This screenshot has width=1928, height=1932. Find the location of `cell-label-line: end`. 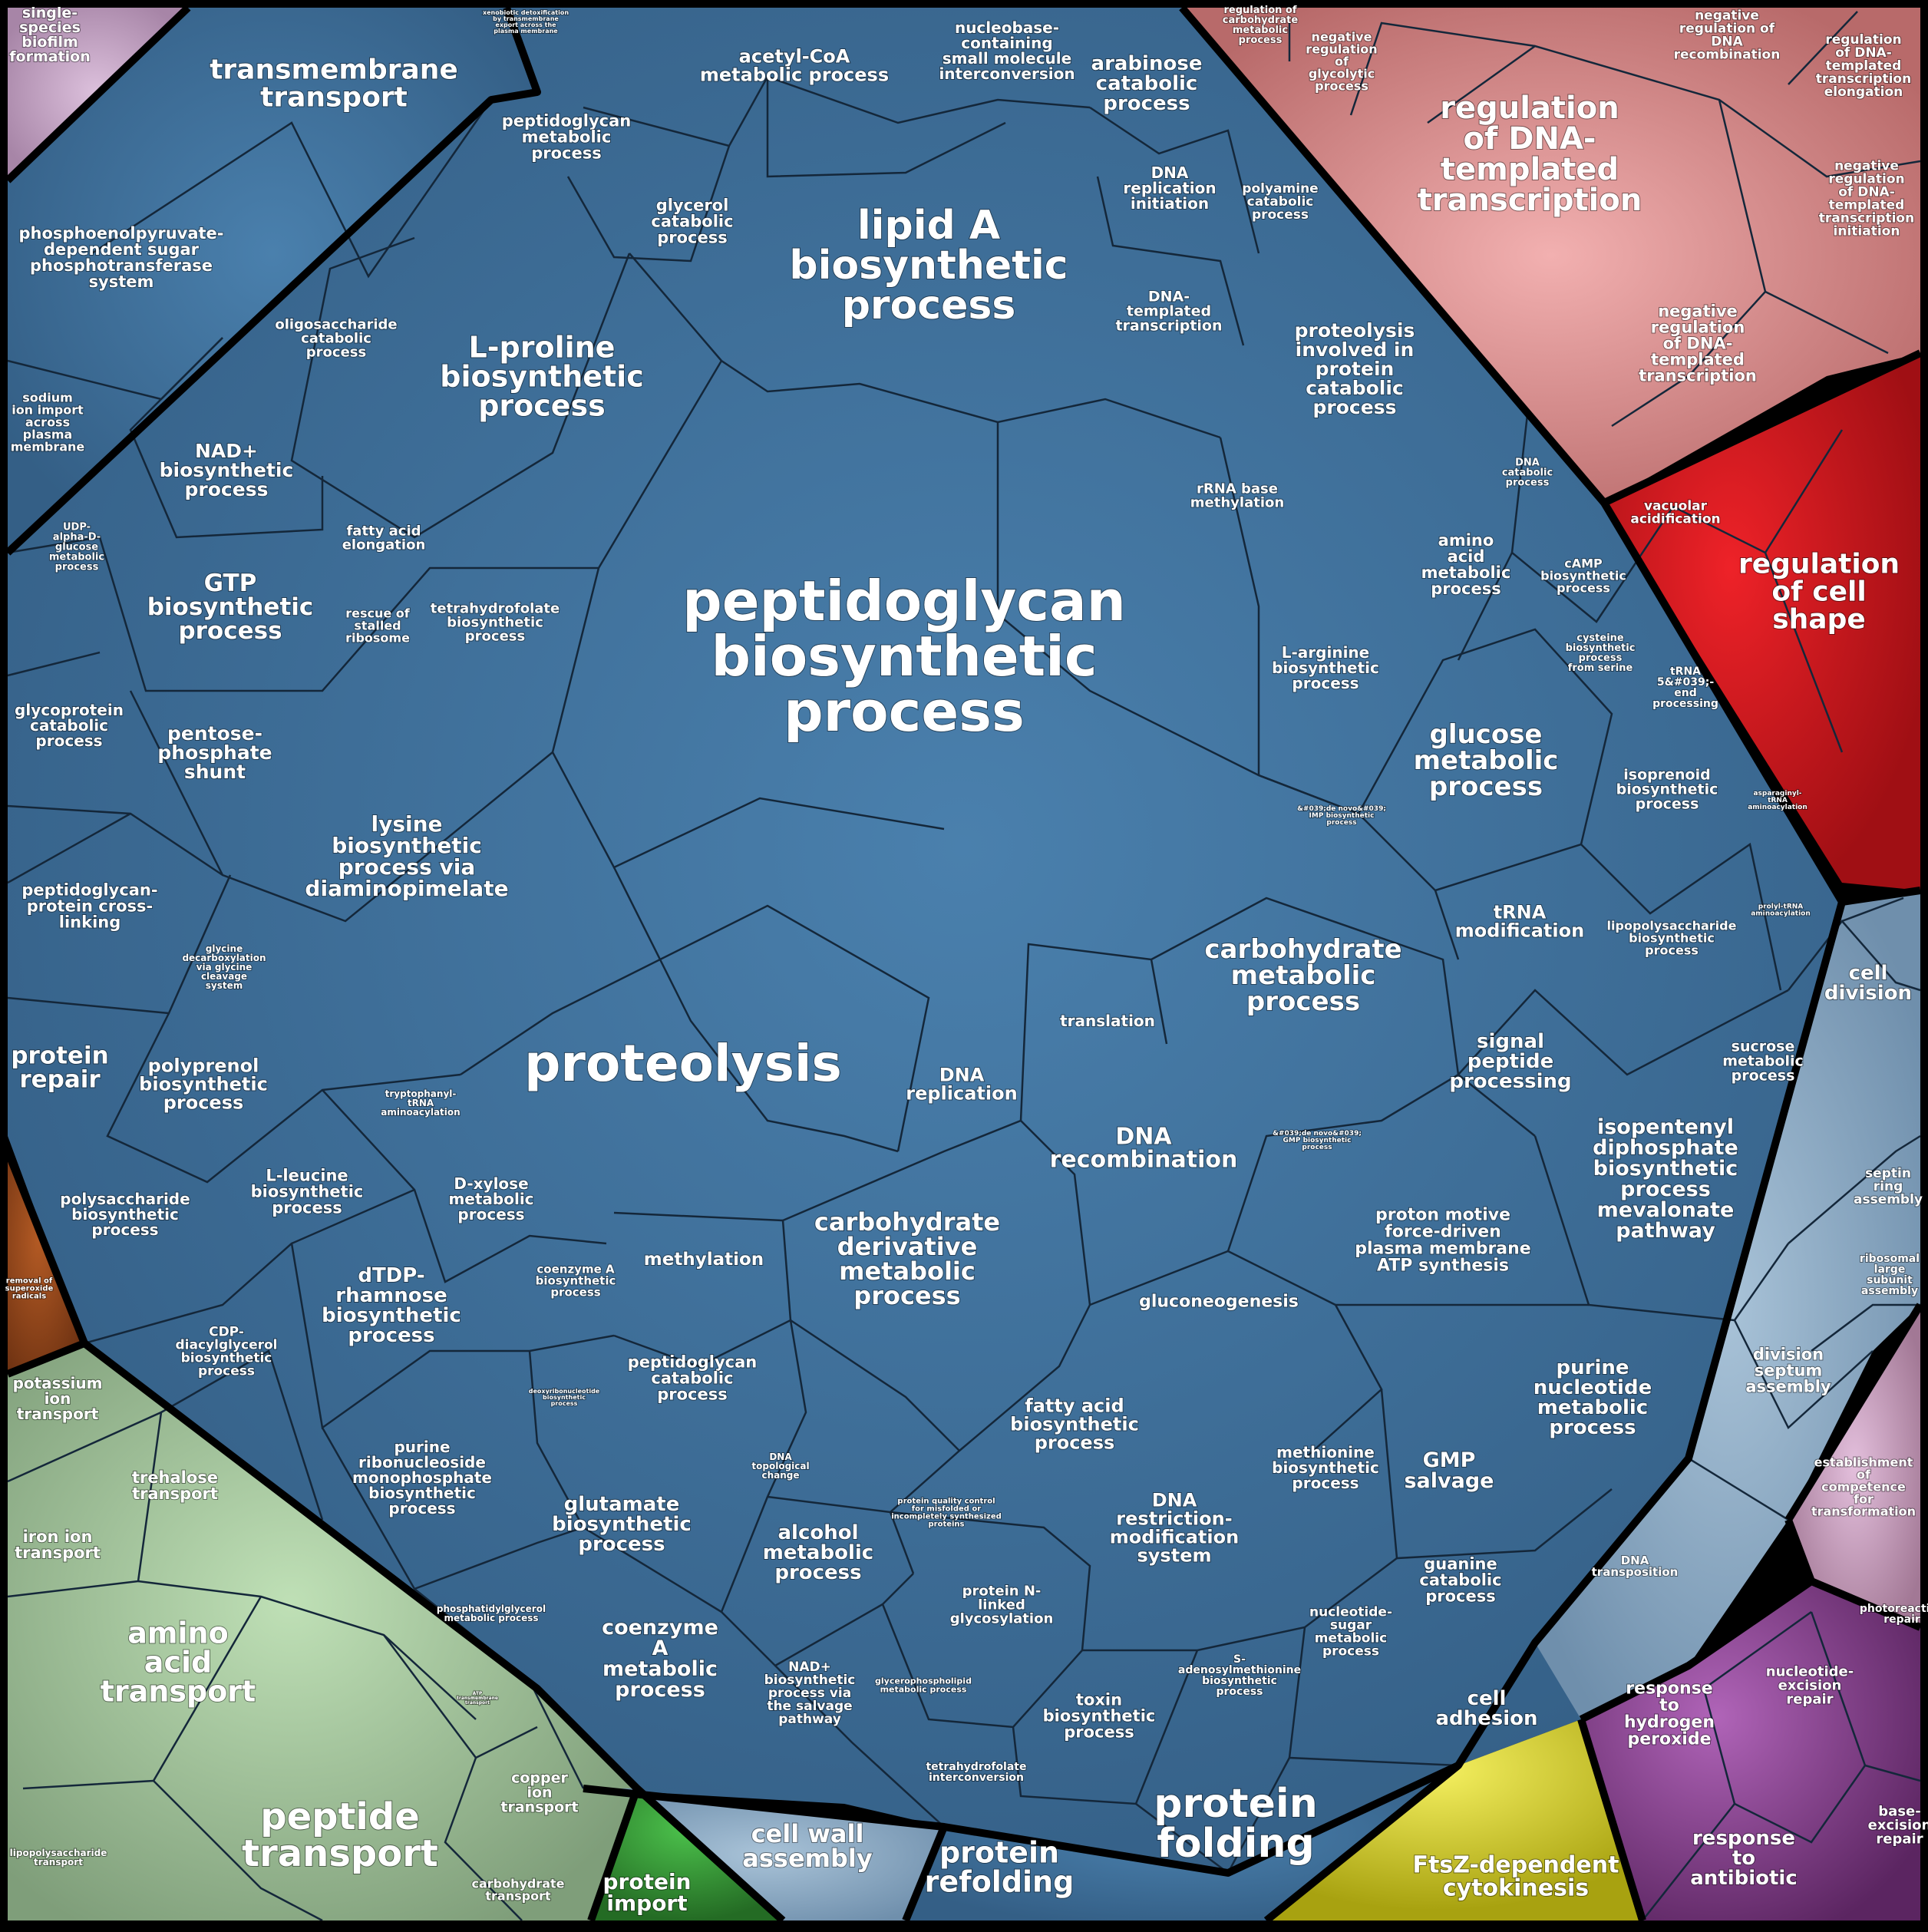

cell-label-line: end is located at coordinates (1685, 693).